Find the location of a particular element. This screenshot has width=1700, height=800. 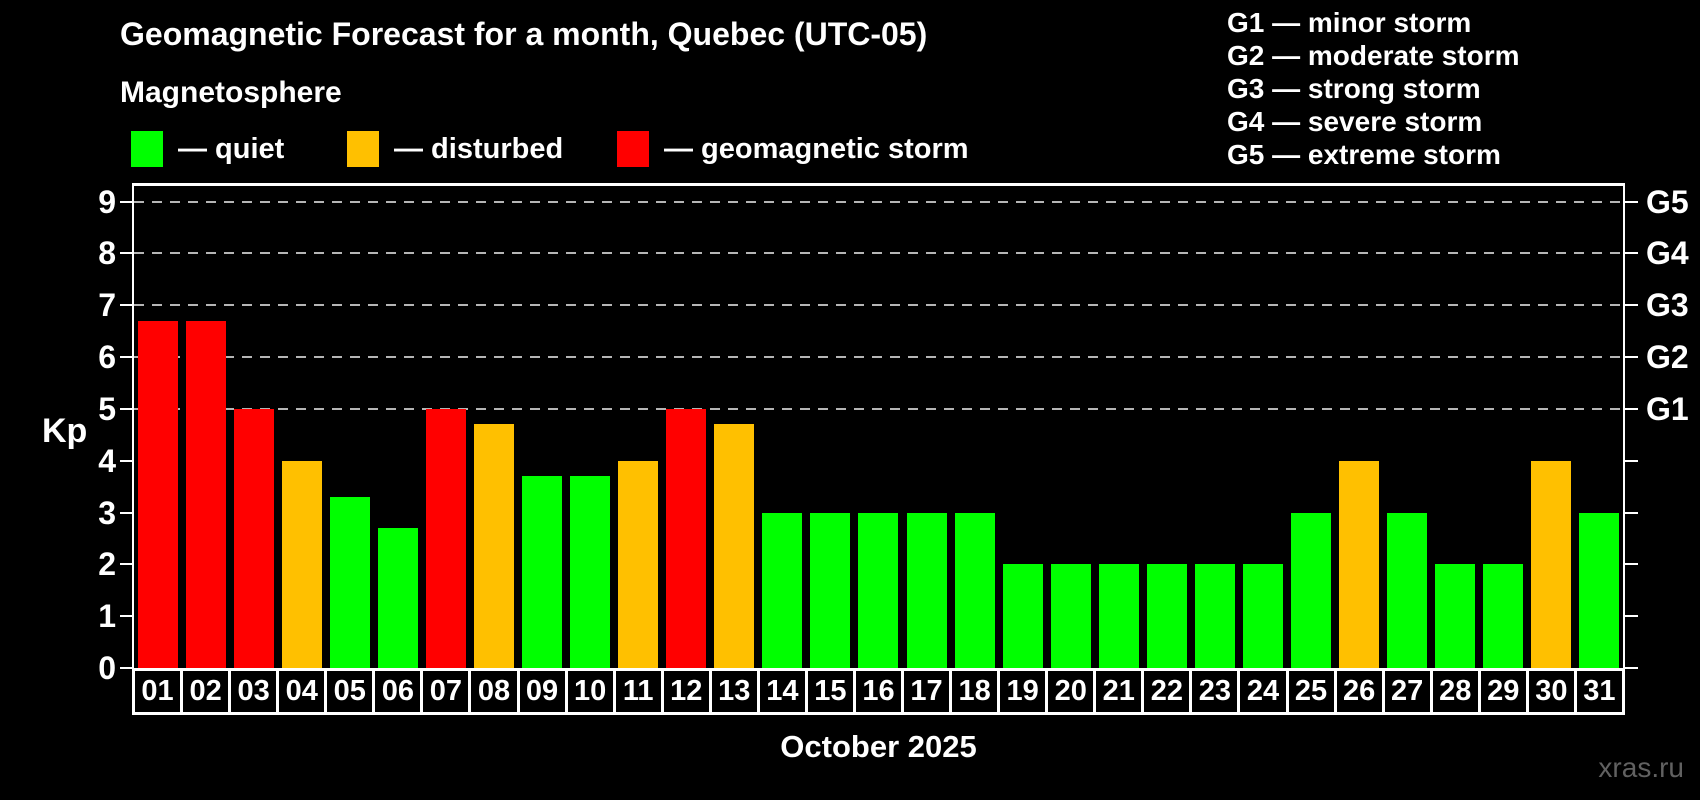

y-tick-label-7: 7 is located at coordinates (107, 305).